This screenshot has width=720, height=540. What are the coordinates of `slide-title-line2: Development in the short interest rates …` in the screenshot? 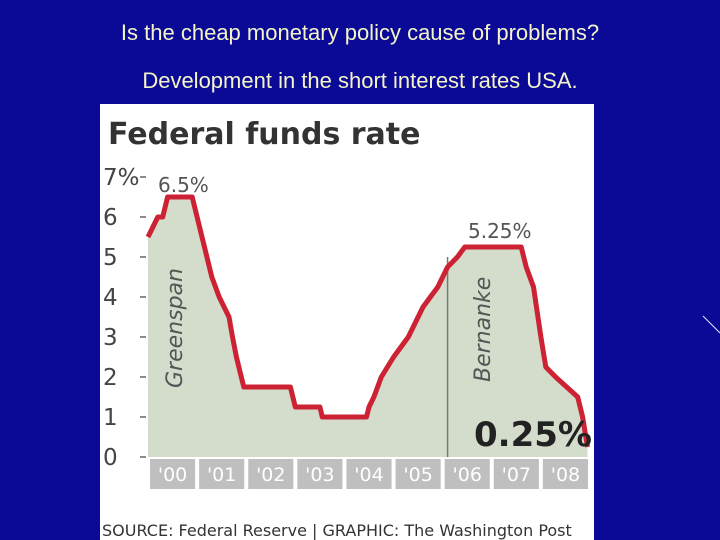 It's located at (360, 80).